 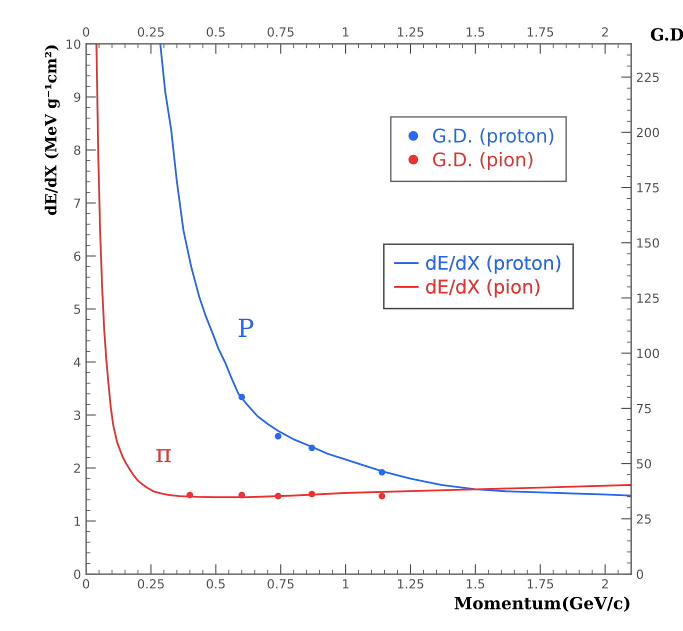 What do you see at coordinates (281, 32) in the screenshot?
I see `x2-tick-label: 0.75` at bounding box center [281, 32].